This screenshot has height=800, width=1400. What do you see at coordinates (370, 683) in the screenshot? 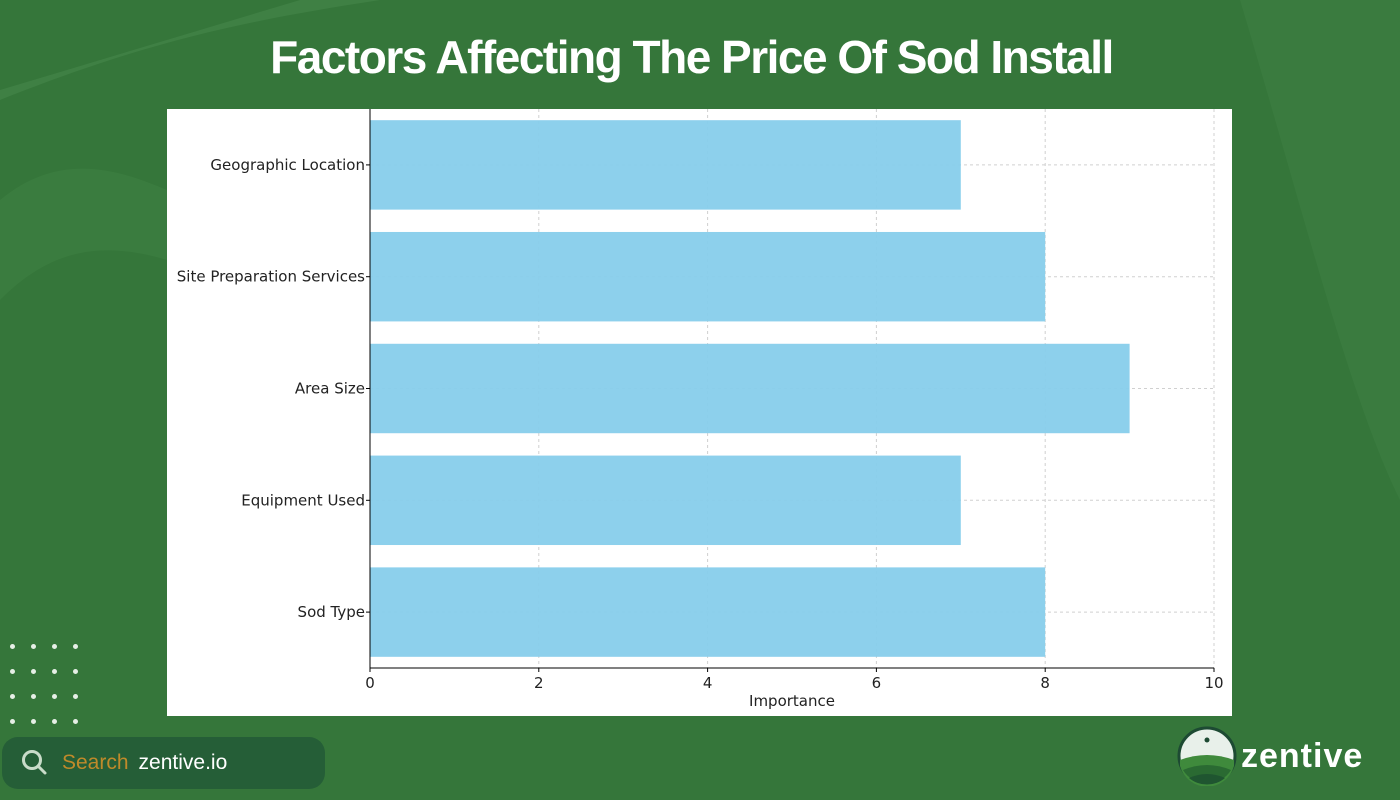
I see `x-tick-label: 0` at bounding box center [370, 683].